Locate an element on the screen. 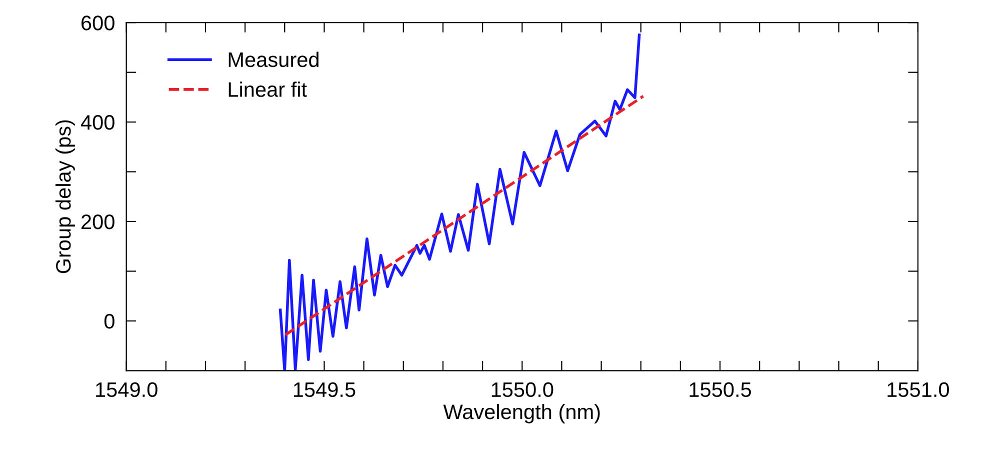  y-tick-label: 600 is located at coordinates (98, 23).